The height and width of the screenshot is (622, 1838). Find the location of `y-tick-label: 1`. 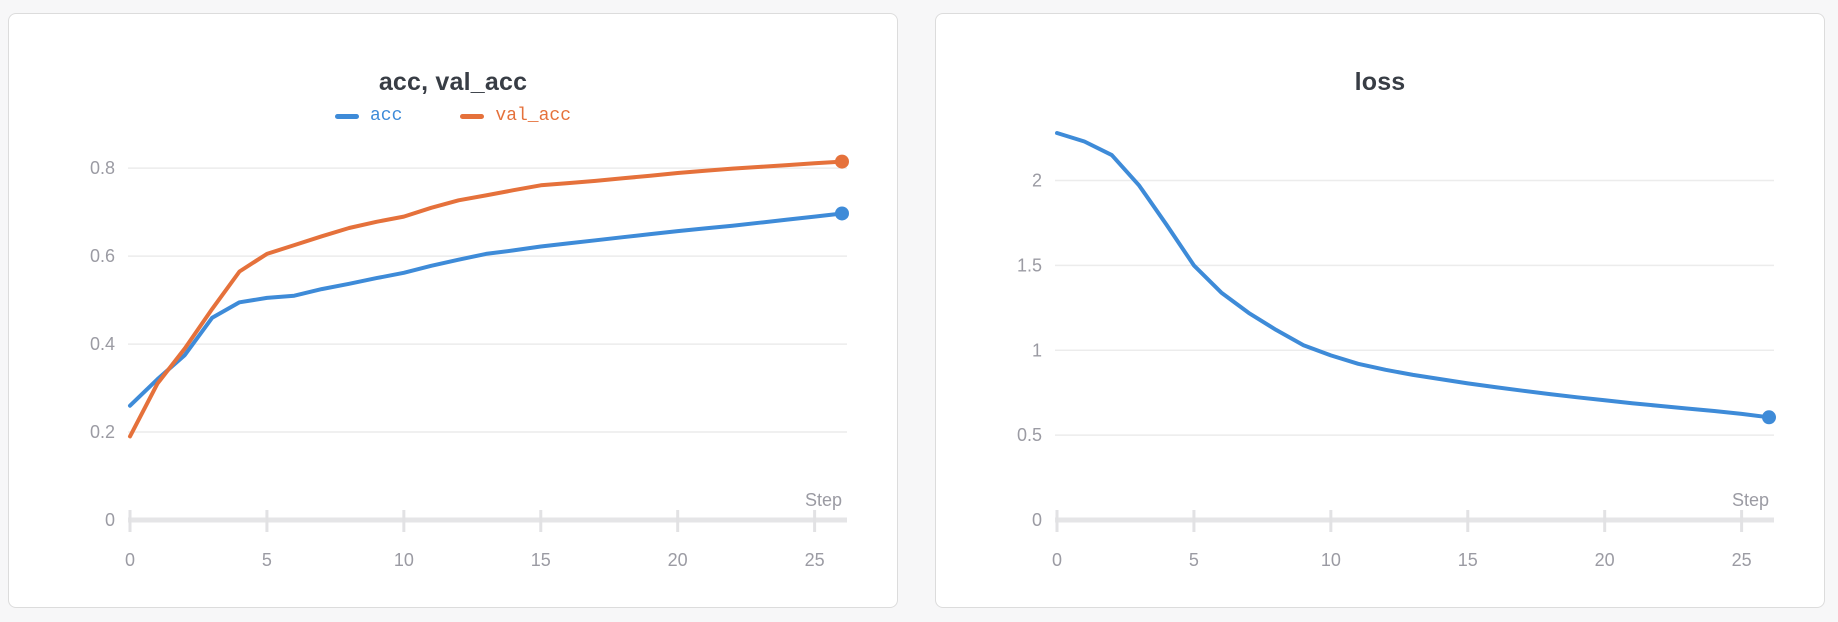

y-tick-label: 1 is located at coordinates (1037, 350).